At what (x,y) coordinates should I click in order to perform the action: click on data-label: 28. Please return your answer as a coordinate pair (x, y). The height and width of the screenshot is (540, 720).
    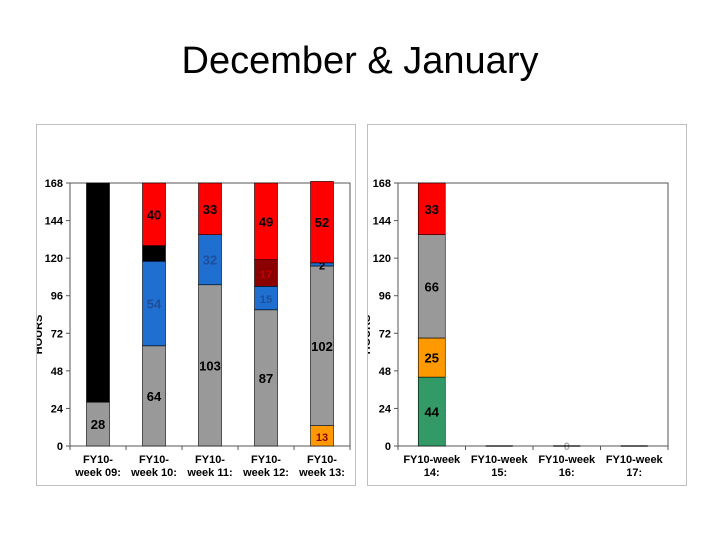
    Looking at the image, I should click on (98, 424).